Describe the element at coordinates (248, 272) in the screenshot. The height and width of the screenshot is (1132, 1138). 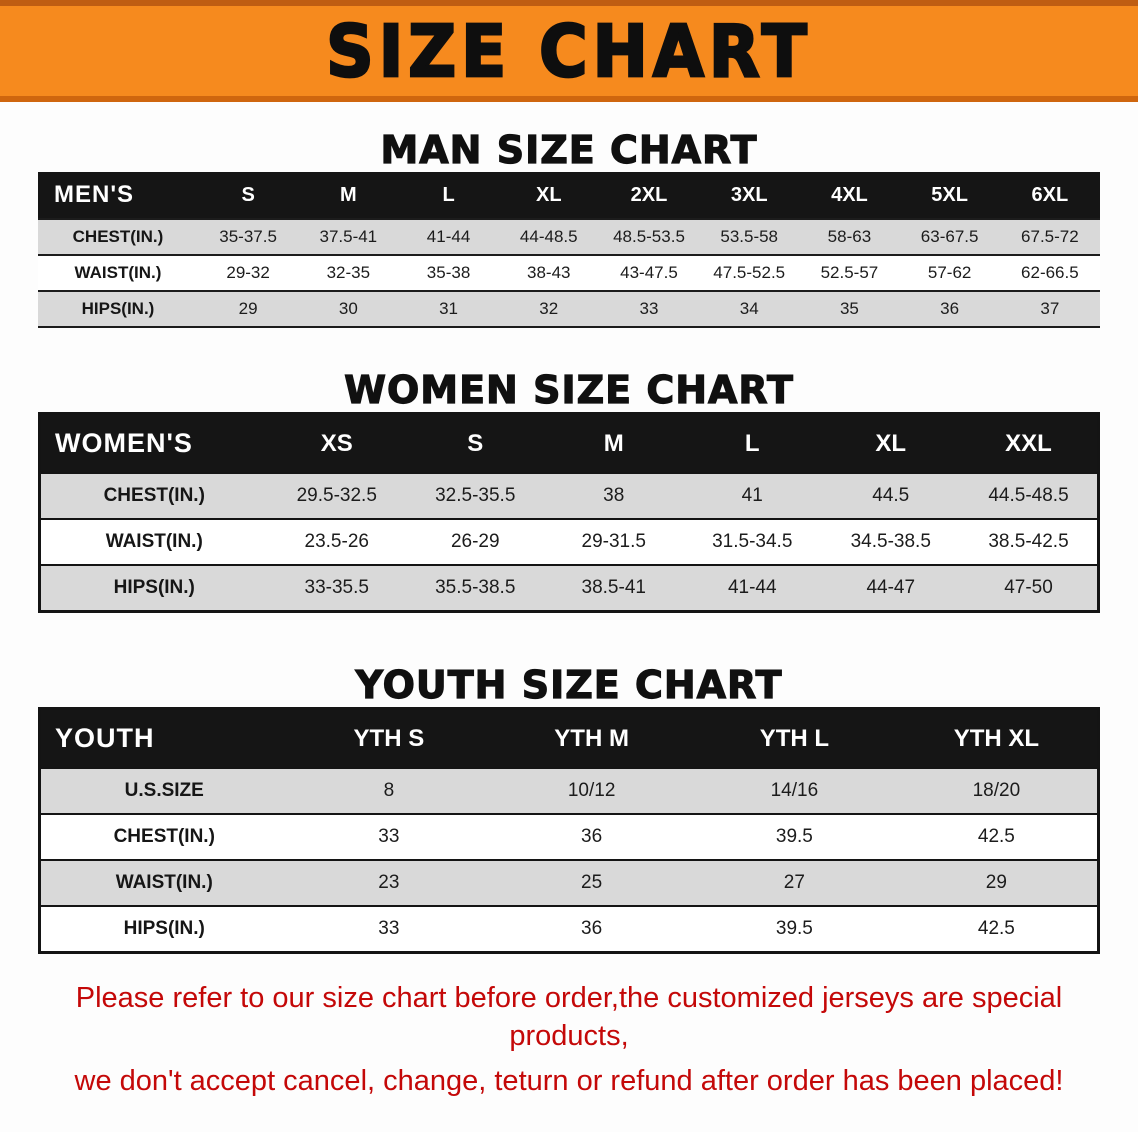
I see `size-value-cell: 29-32` at that location.